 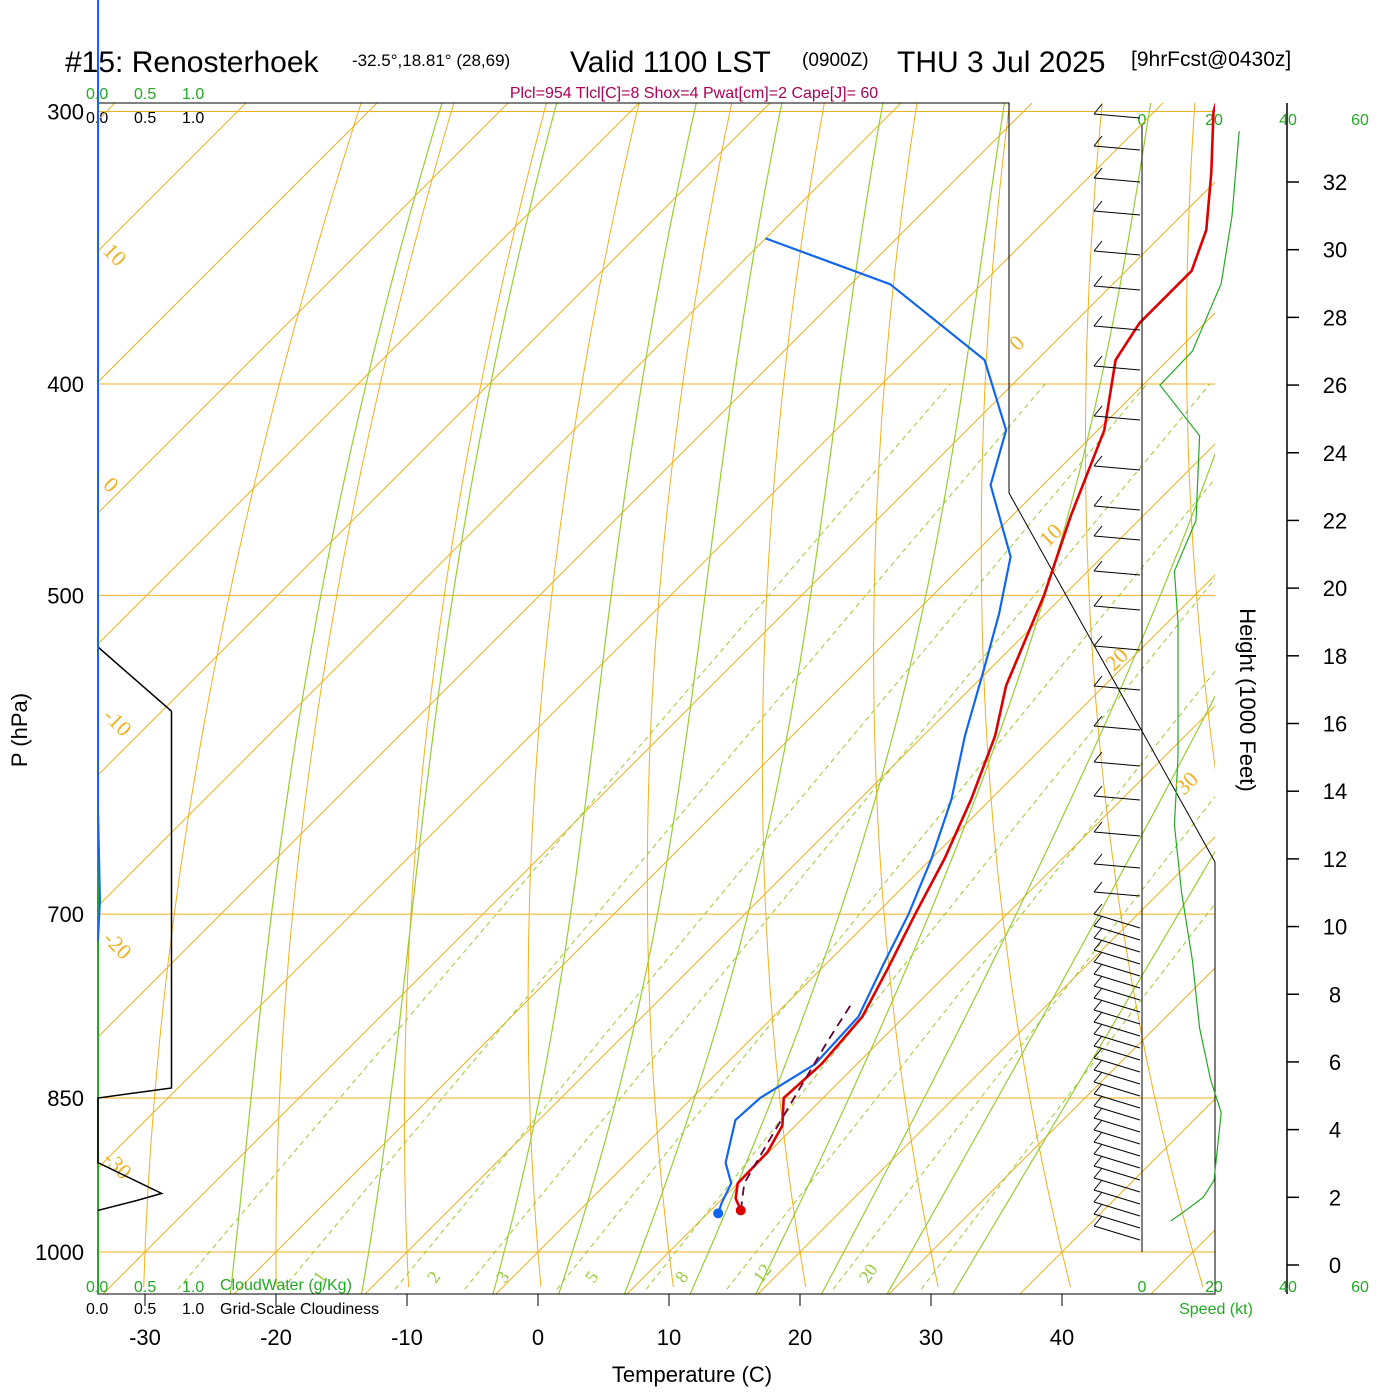 I want to click on height-tick-label: 16, so click(x=1335, y=724).